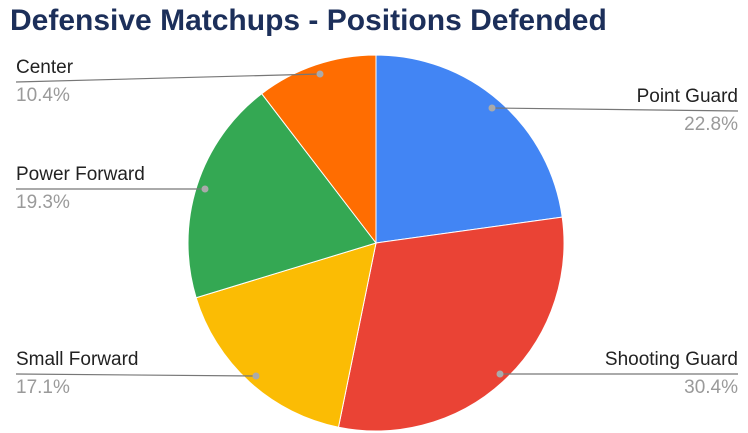 Image resolution: width=748 pixels, height=433 pixels. I want to click on slice-label: Point Guard, so click(687, 96).